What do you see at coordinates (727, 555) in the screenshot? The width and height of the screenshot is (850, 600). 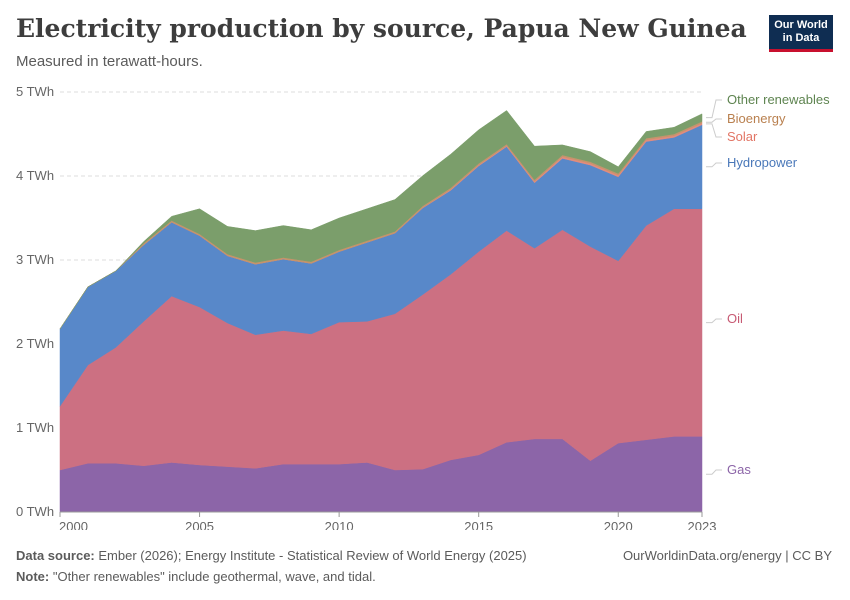 I see `credit-link: OurWorldinData.org/energy | CC BY` at bounding box center [727, 555].